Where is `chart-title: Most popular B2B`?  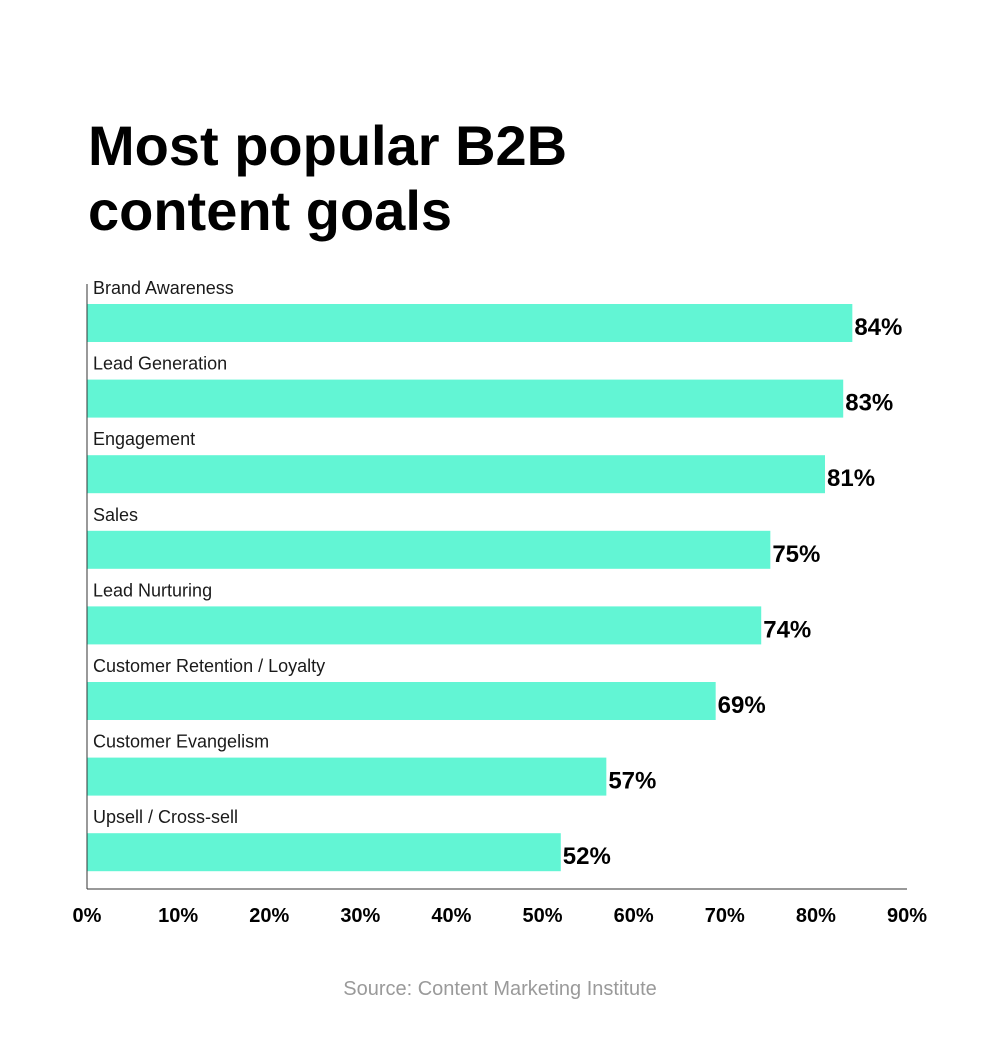 chart-title: Most popular B2B is located at coordinates (327, 145).